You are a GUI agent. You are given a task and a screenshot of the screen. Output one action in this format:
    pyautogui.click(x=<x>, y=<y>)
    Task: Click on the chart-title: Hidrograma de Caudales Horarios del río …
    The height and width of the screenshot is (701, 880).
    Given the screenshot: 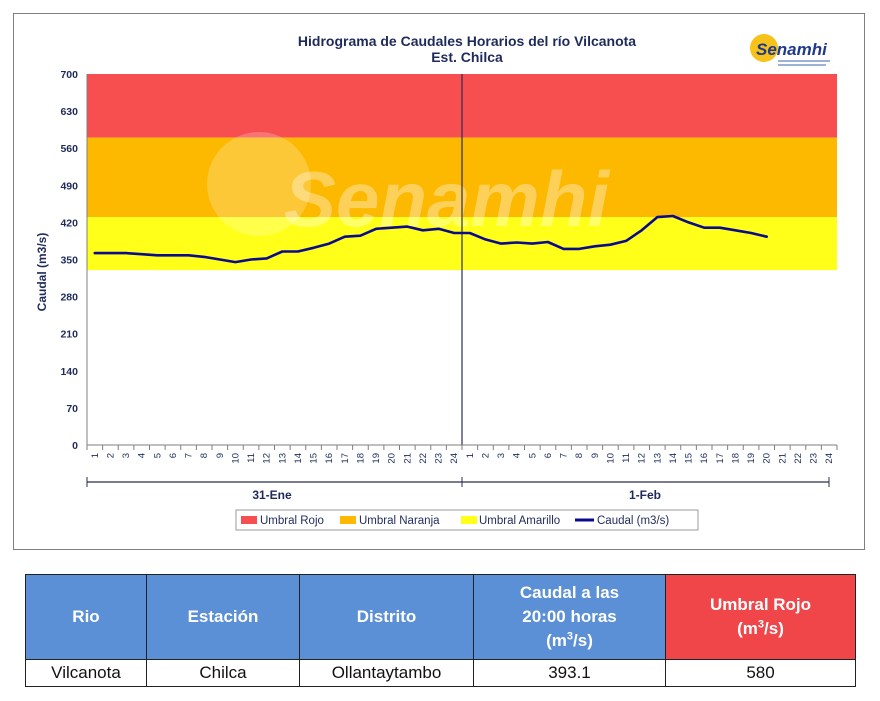 What is the action you would take?
    pyautogui.click(x=467, y=41)
    